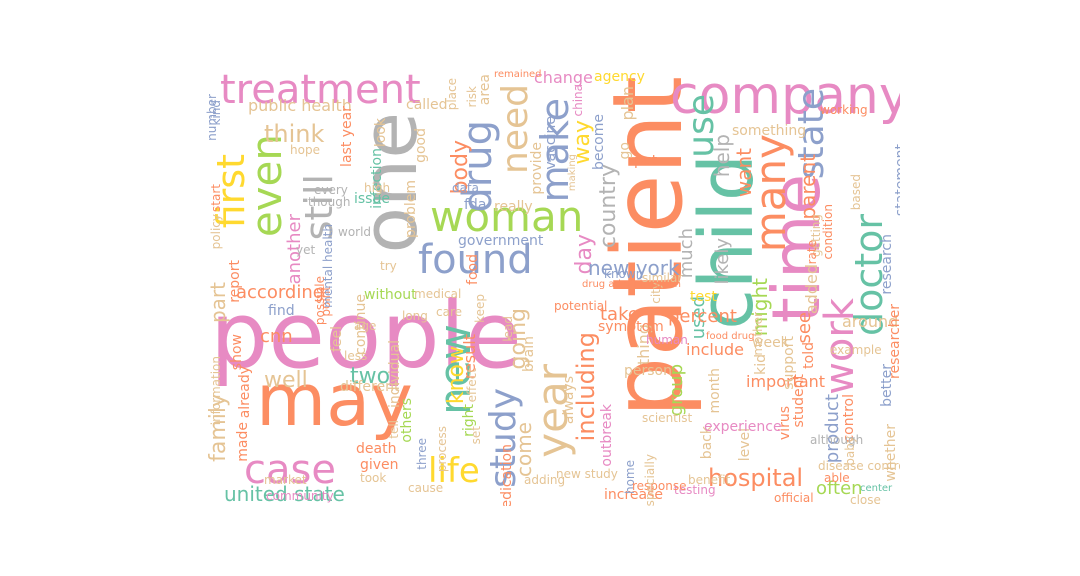 The width and height of the screenshot is (1080, 576). What do you see at coordinates (452, 94) in the screenshot?
I see `word-place: place` at bounding box center [452, 94].